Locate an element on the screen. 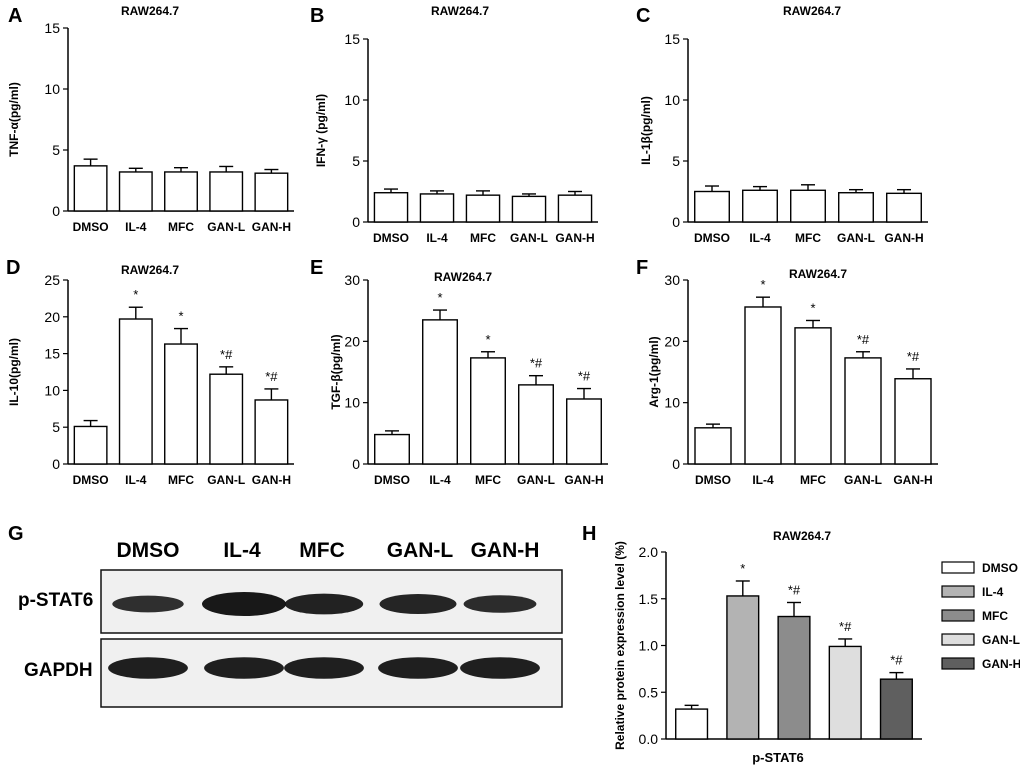 This screenshot has height=772, width=1020. y-axis-label: Relative protein expression level (%) is located at coordinates (620, 645).